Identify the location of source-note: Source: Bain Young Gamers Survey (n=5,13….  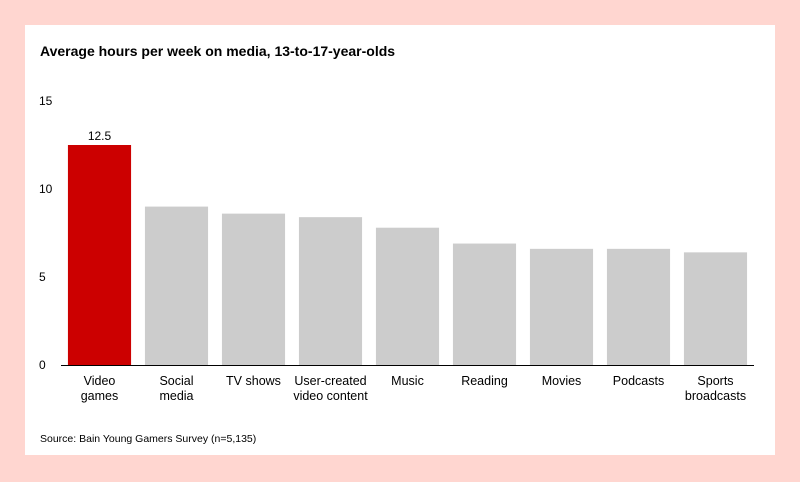
(148, 439).